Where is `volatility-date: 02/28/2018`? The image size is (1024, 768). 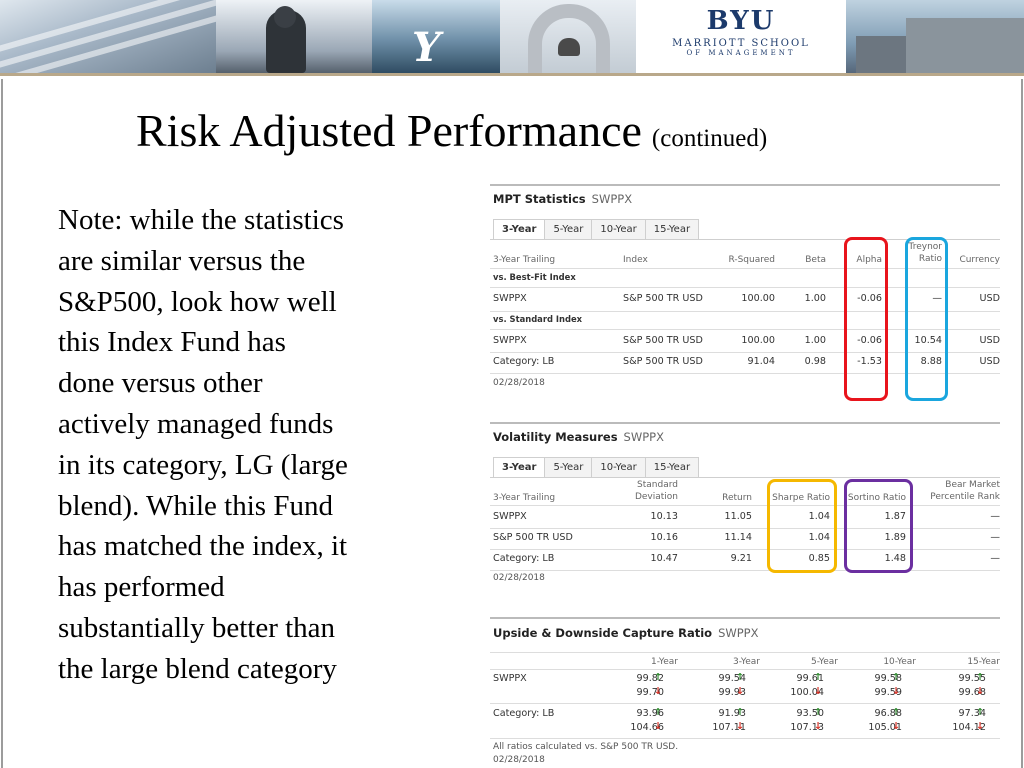 volatility-date: 02/28/2018 is located at coordinates (519, 578).